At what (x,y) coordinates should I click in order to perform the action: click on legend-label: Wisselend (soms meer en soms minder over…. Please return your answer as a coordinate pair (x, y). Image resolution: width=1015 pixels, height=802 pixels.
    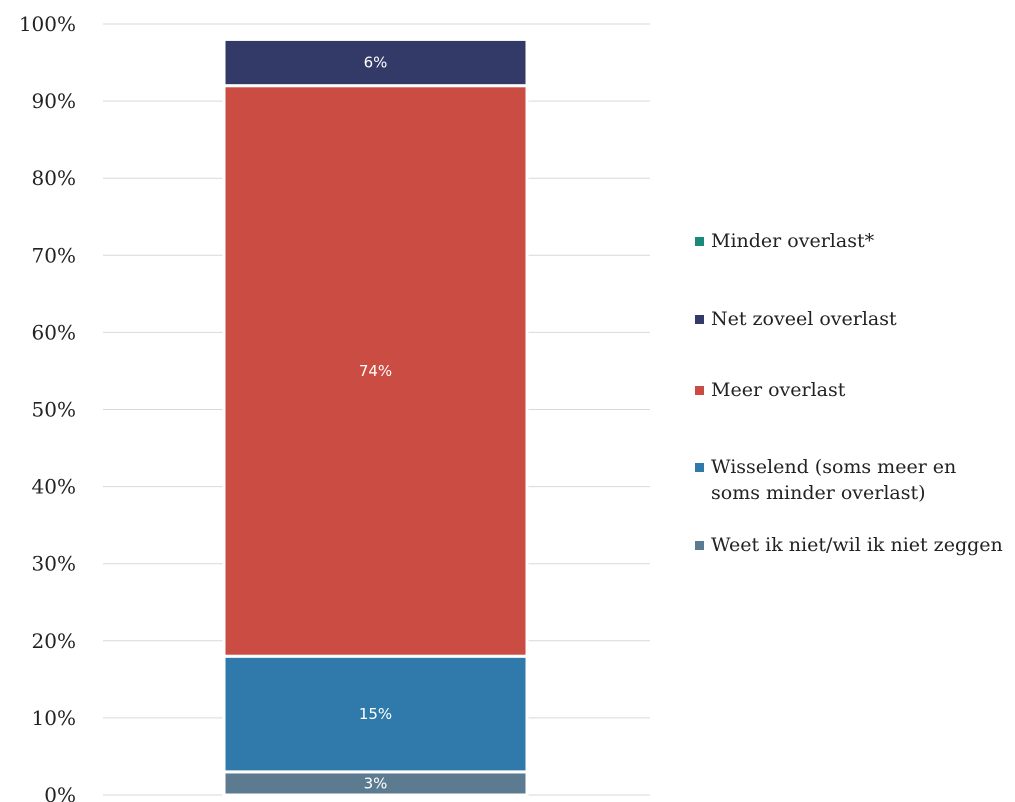
    Looking at the image, I should click on (834, 480).